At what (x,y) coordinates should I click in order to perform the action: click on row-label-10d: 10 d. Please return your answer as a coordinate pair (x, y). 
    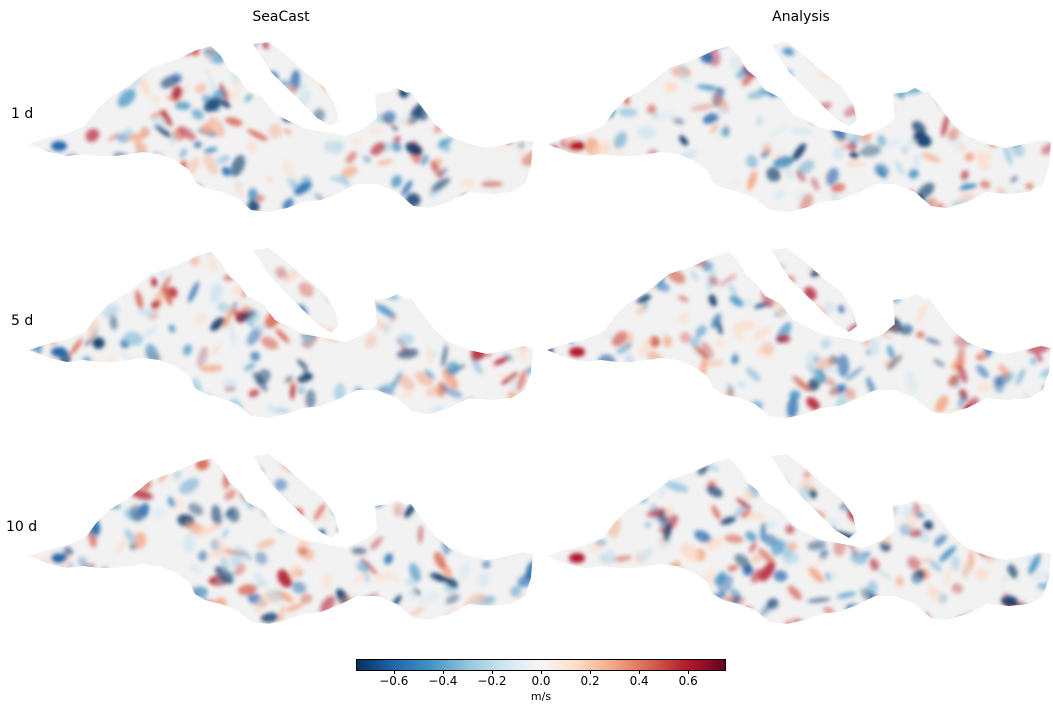
    Looking at the image, I should click on (22, 527).